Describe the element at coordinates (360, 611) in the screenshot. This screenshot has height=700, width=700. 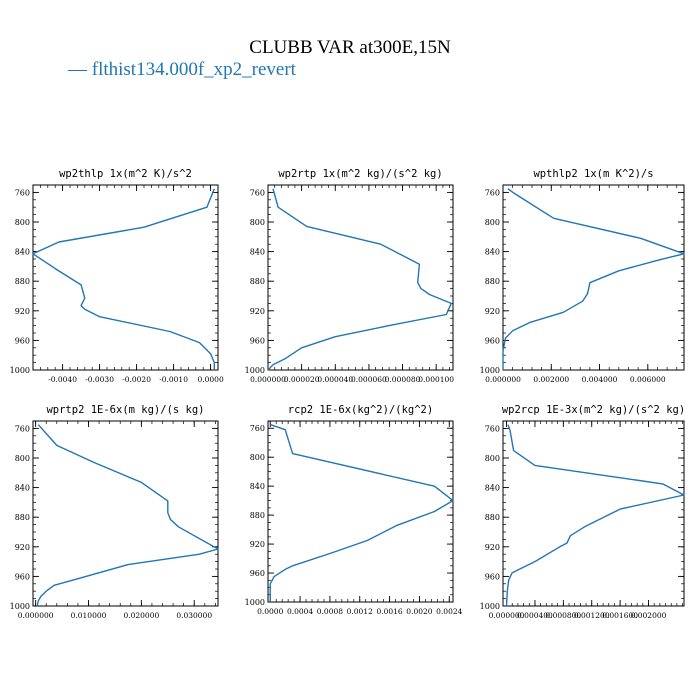
I see `x-tick-label: 0.0012` at that location.